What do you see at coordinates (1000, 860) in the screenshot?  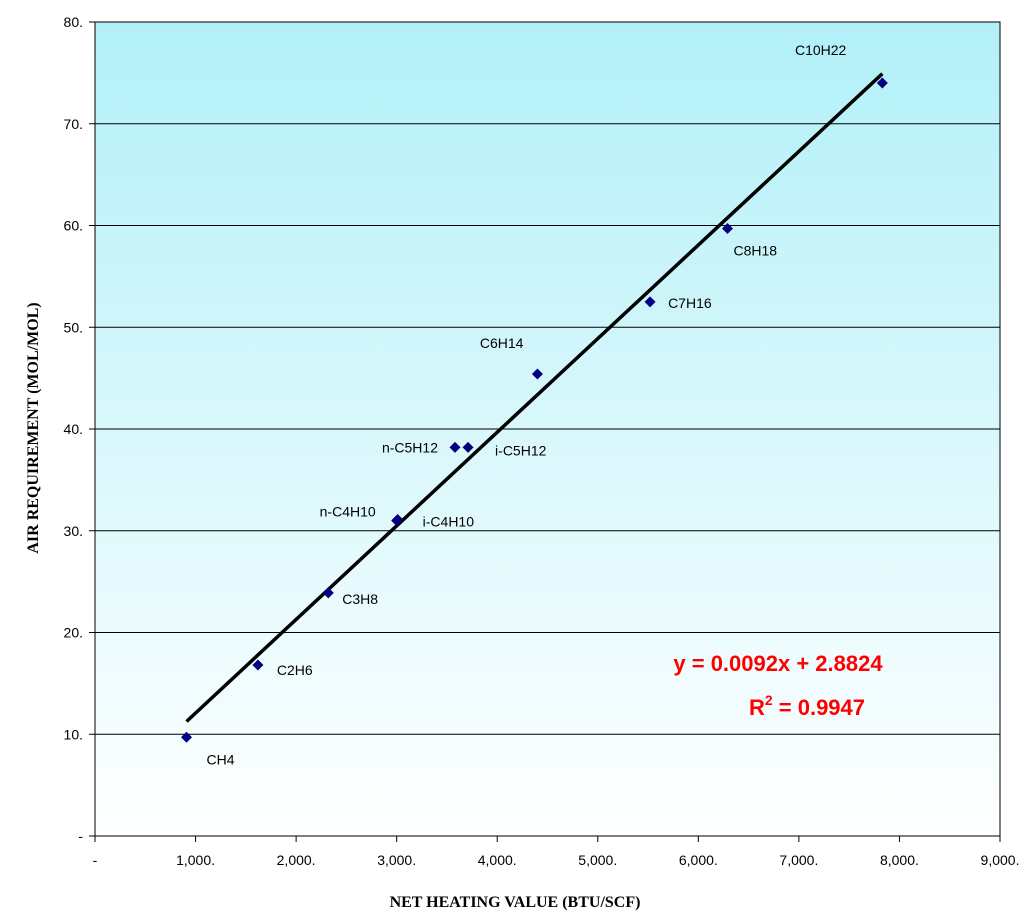 I see `x-tick-label: 9,000.` at bounding box center [1000, 860].